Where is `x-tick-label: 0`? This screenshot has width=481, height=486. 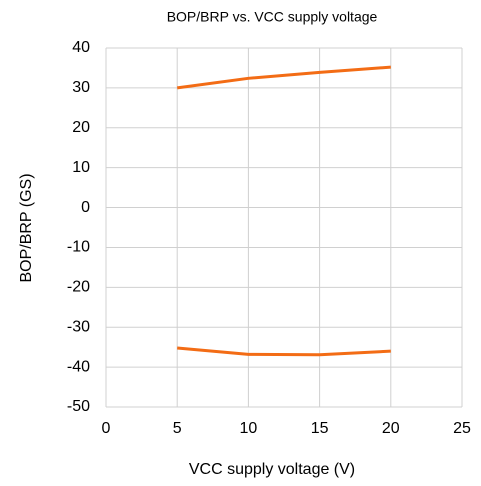 x-tick-label: 0 is located at coordinates (106, 428).